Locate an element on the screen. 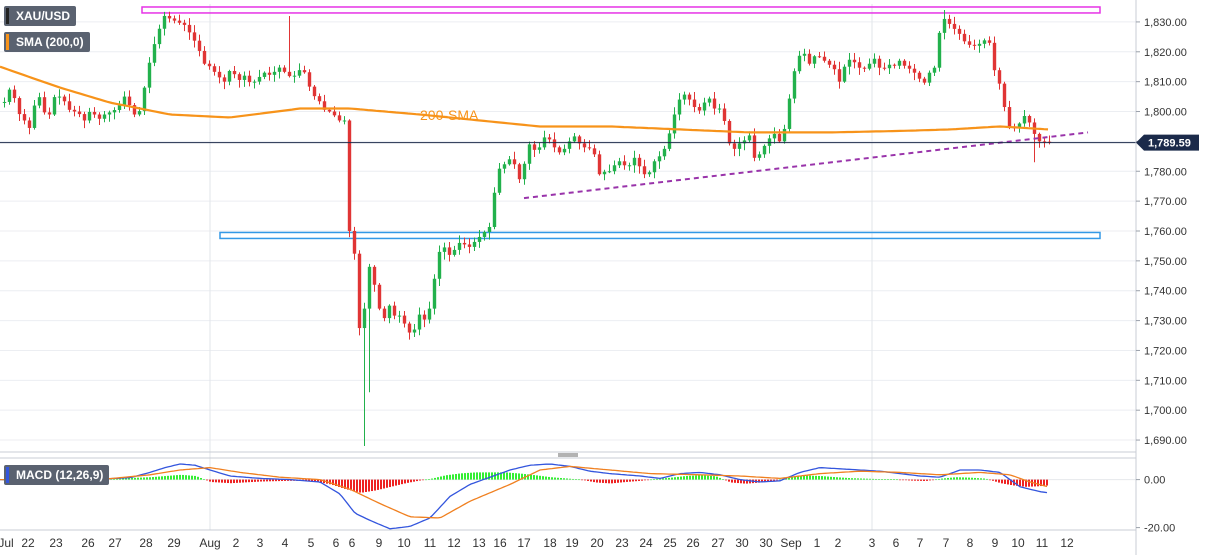 The height and width of the screenshot is (555, 1207). time-tick-label: 16 is located at coordinates (500, 543).